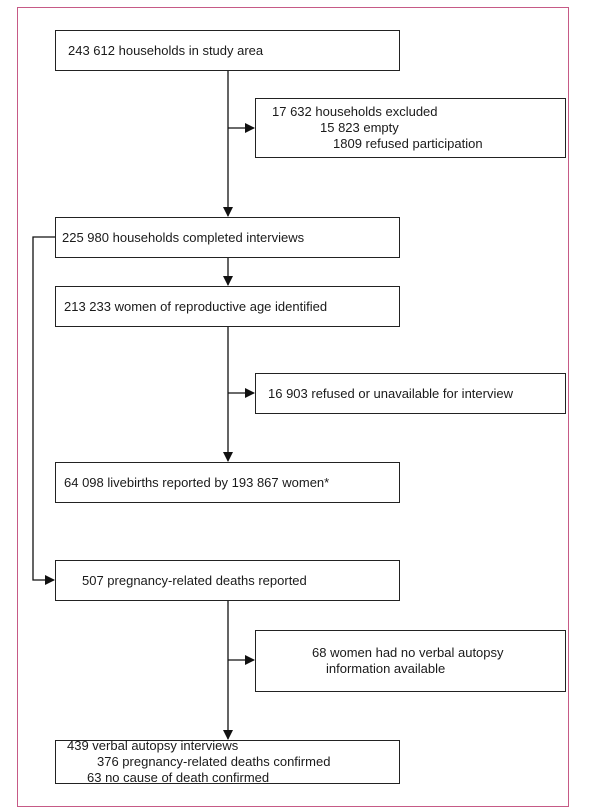 The height and width of the screenshot is (807, 589). What do you see at coordinates (355, 111) in the screenshot?
I see `box-text: 17 632 households excluded` at bounding box center [355, 111].